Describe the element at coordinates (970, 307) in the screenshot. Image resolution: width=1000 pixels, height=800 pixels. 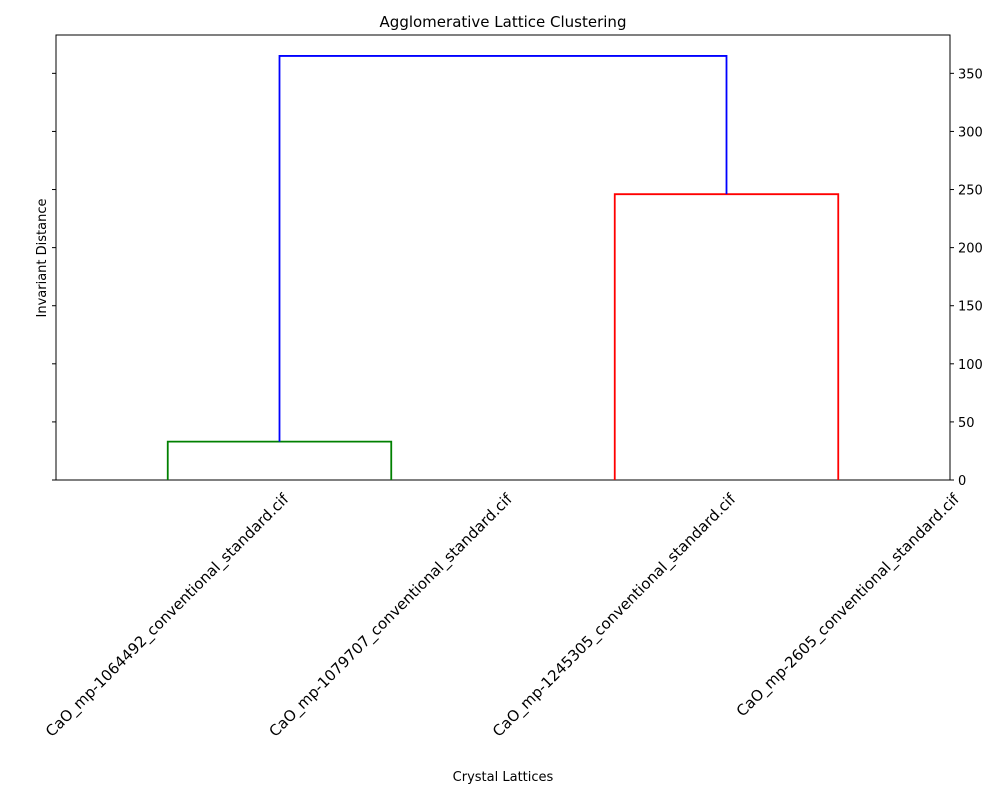
I see `y-tick-label: 150` at that location.